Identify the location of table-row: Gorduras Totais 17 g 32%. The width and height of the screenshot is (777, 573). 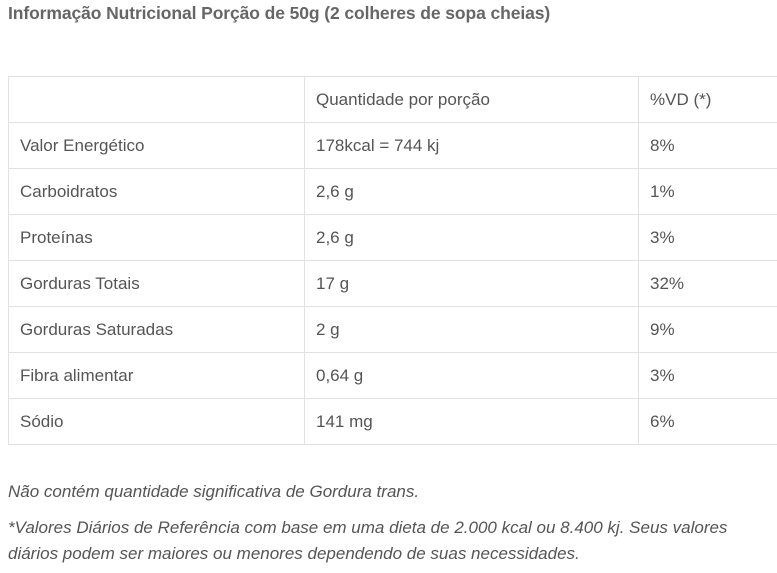
(392, 283).